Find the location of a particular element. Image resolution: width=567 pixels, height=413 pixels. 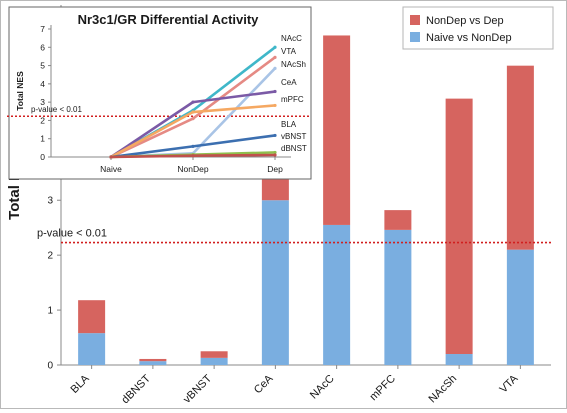

bar-vBNST-naive-vs-nondep is located at coordinates (214, 361).